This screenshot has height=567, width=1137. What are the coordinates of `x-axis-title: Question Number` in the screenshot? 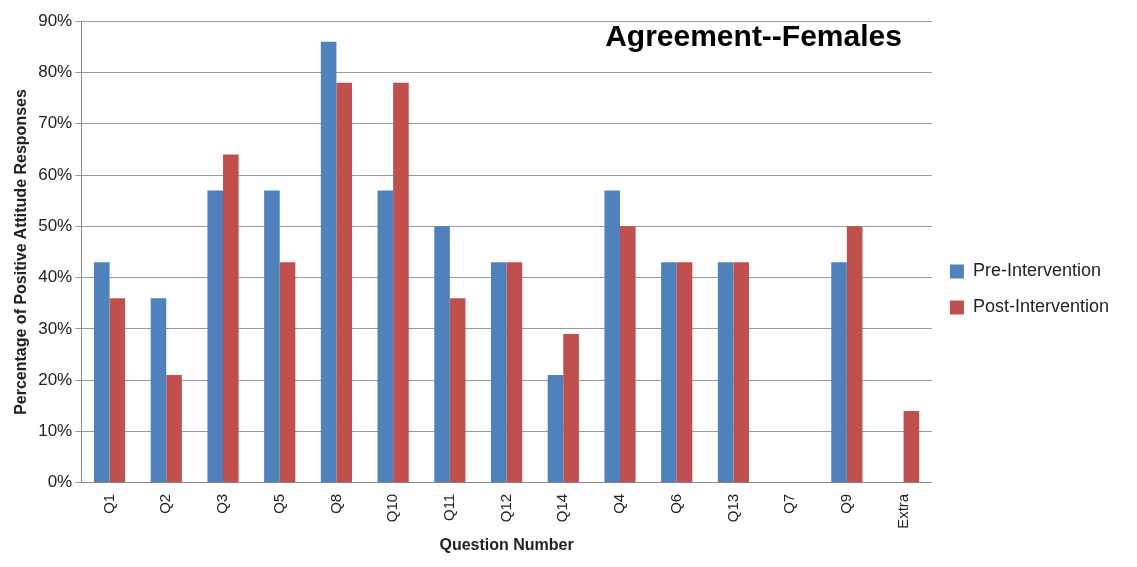 It's located at (506, 544).